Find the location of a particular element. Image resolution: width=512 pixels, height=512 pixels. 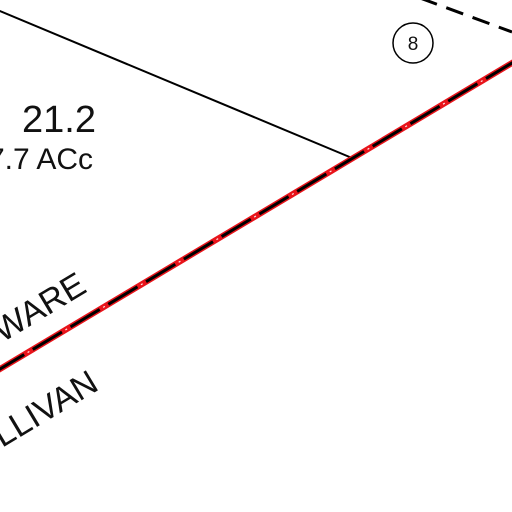

lot-marker-label: 8 is located at coordinates (413, 44).